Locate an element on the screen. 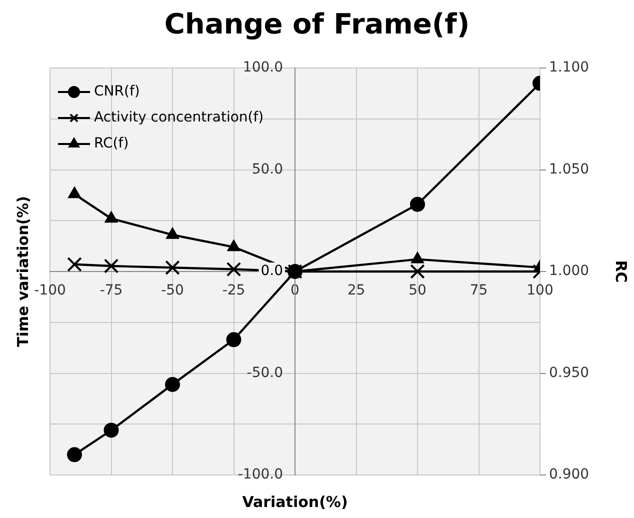 The width and height of the screenshot is (634, 518). y2-tick-label: 1.050 is located at coordinates (569, 169).